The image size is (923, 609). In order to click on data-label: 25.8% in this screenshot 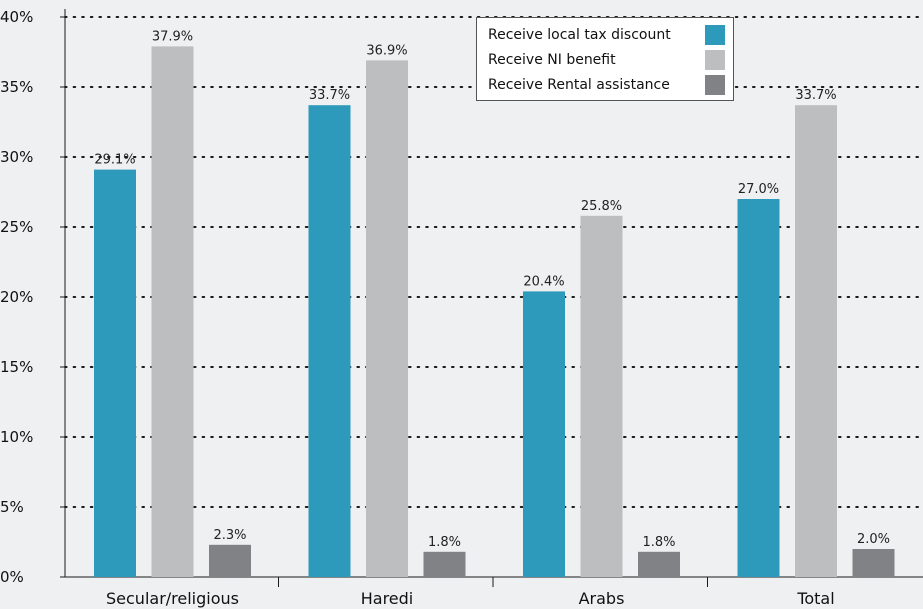, I will do `click(601, 206)`.